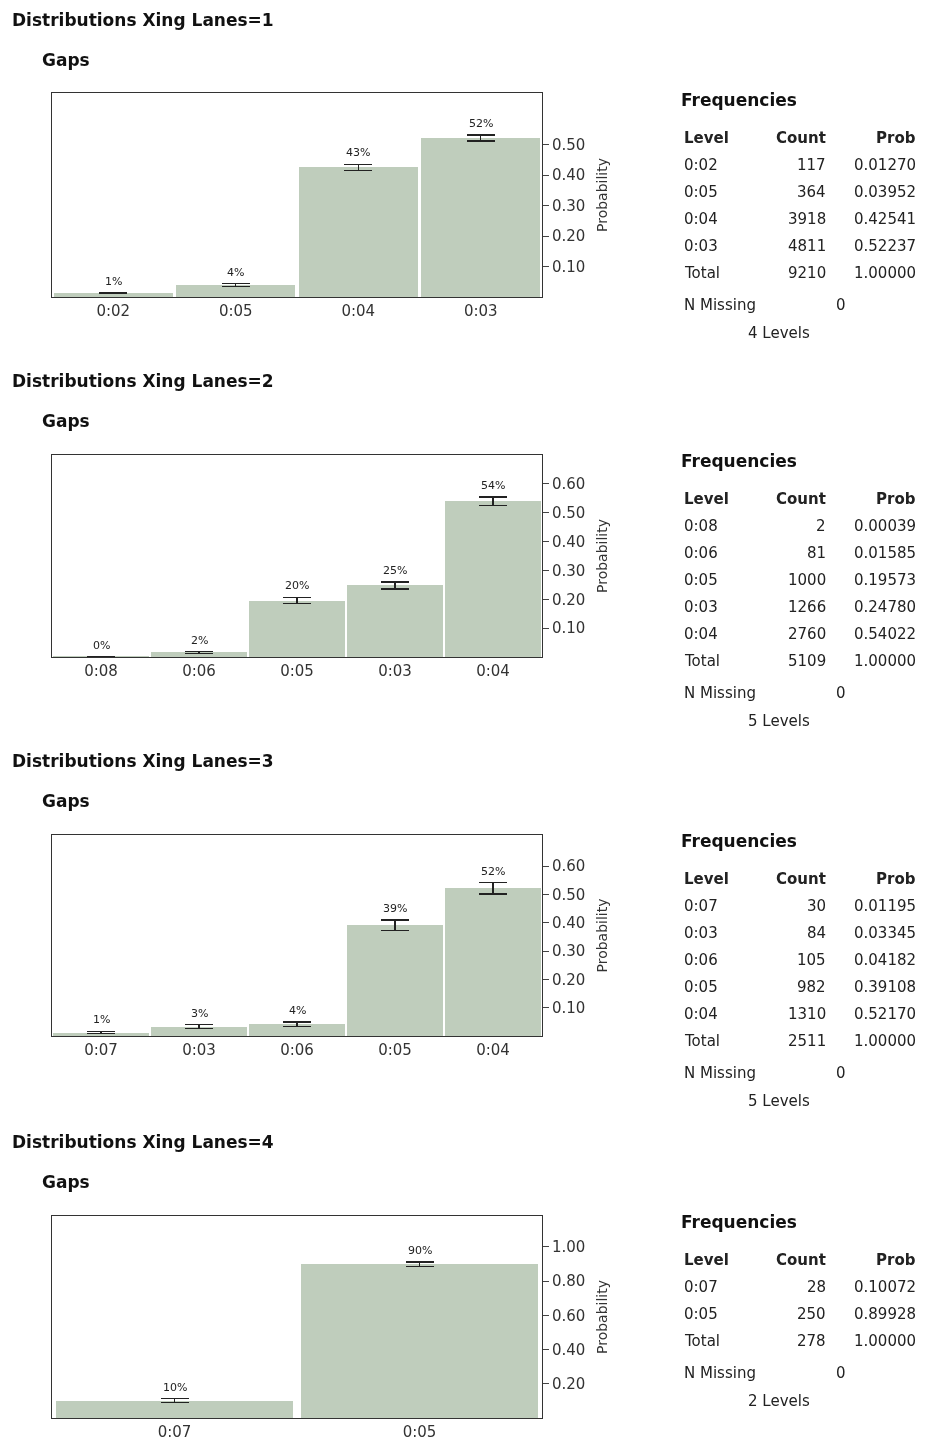 This screenshot has height=1443, width=931. I want to click on text: 0:08, so click(701, 526).